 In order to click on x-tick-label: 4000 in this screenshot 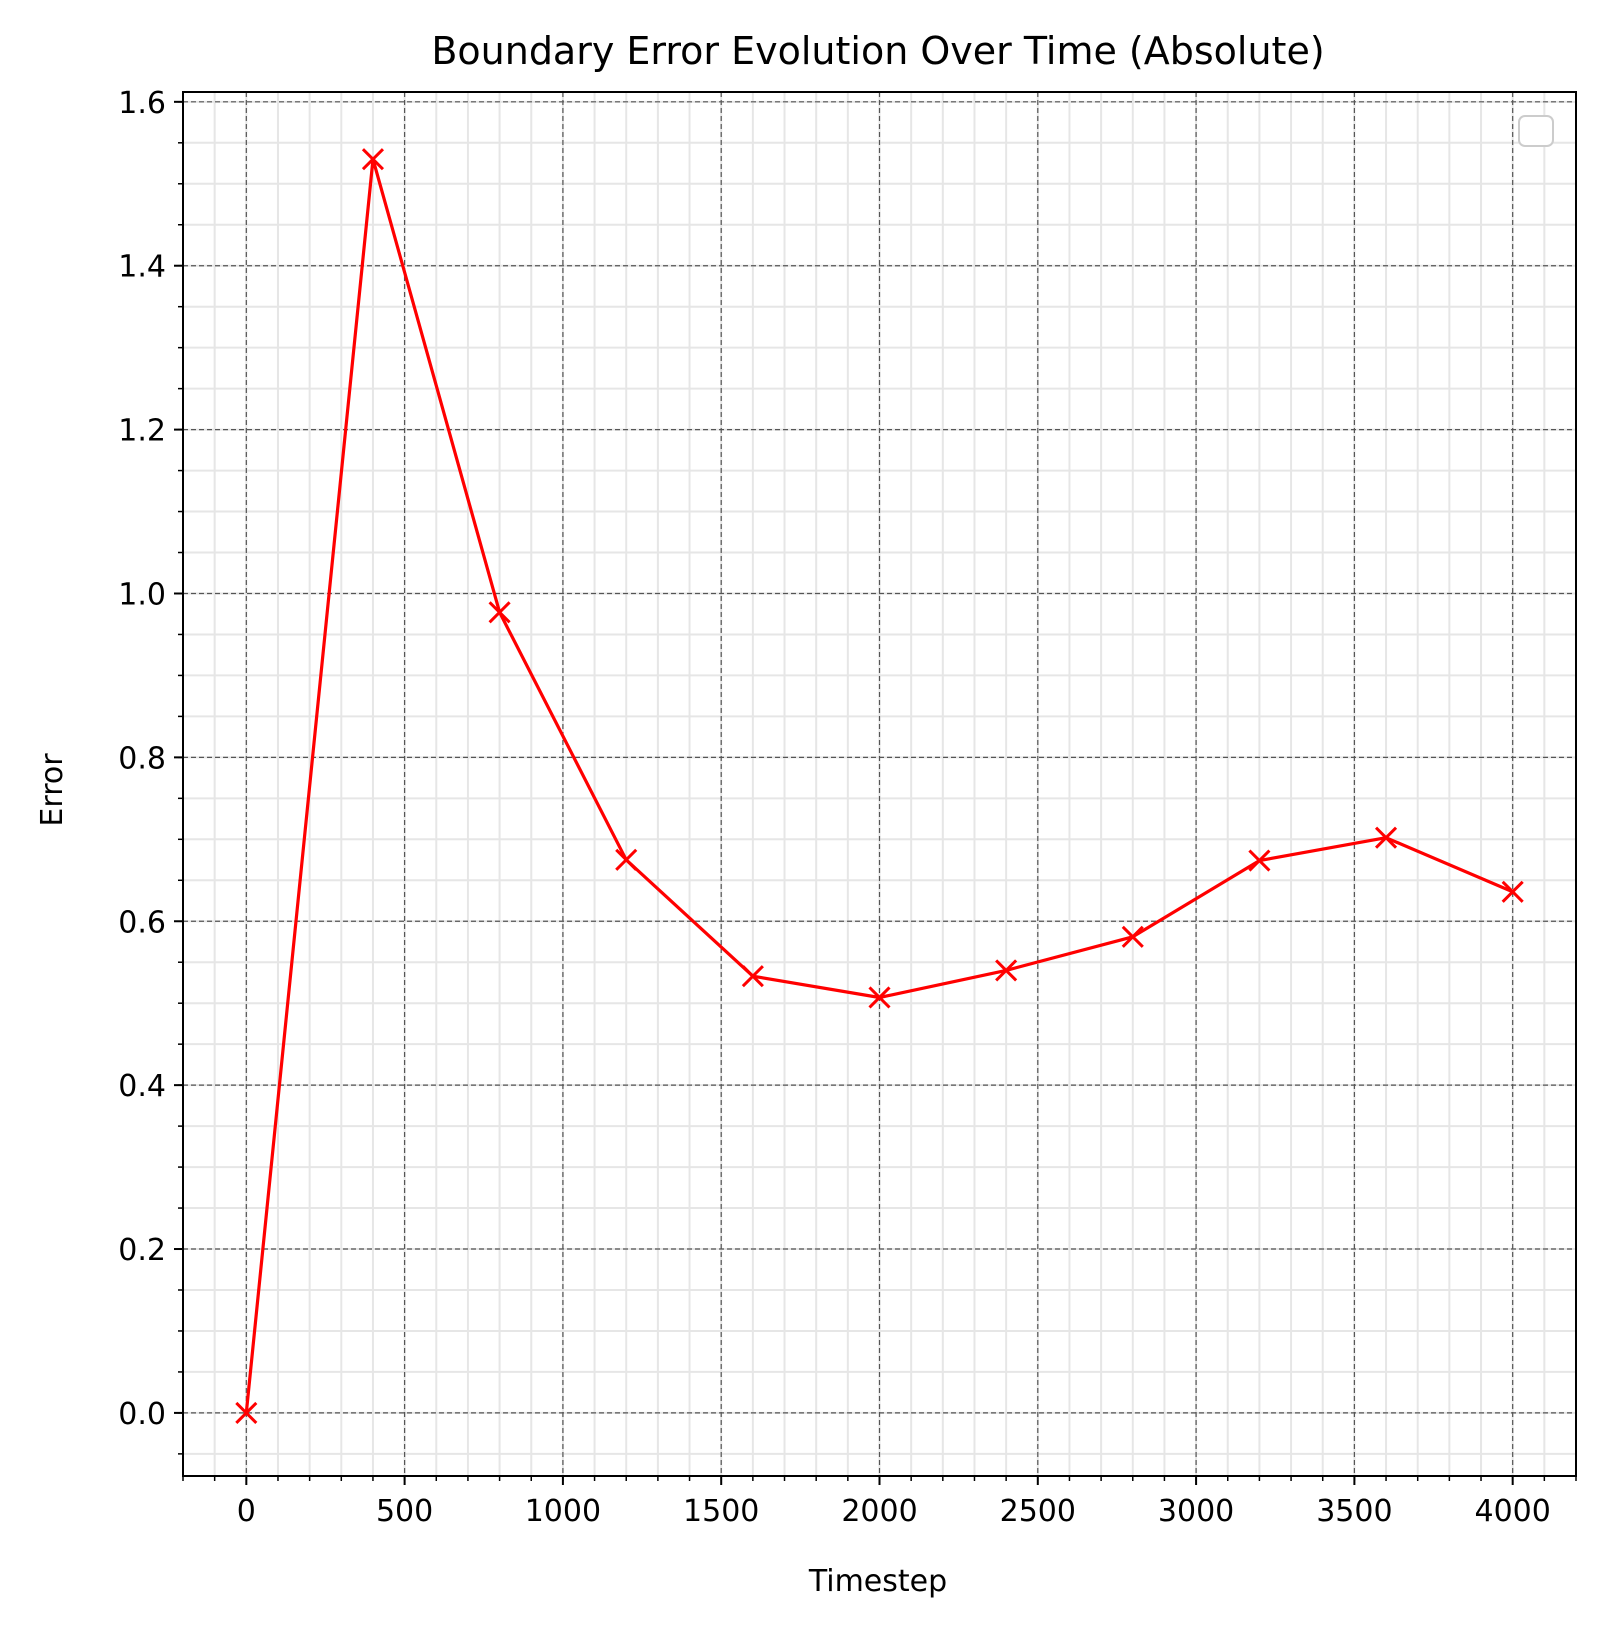, I will do `click(1513, 1511)`.